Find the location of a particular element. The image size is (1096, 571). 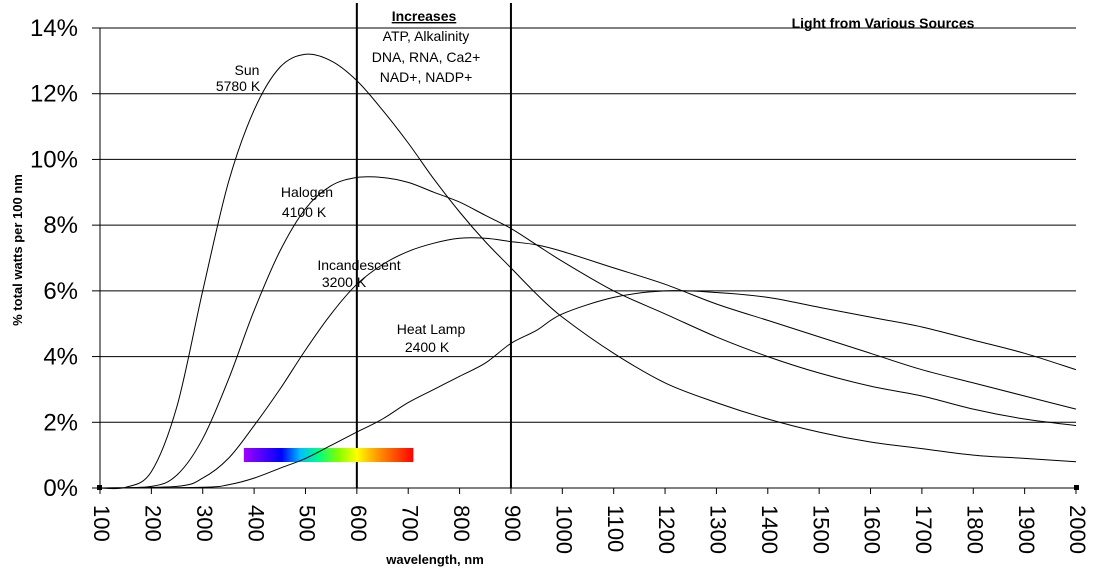

x-axis-label: wavelength, nm is located at coordinates (434, 559).